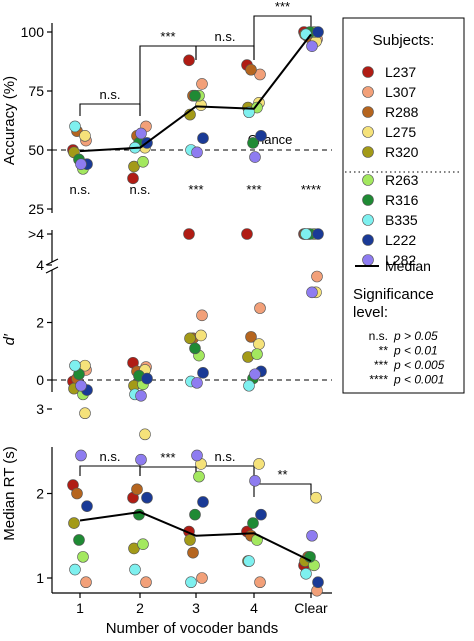  What do you see at coordinates (400, 240) in the screenshot?
I see `legend-label-l222: L222` at bounding box center [400, 240].